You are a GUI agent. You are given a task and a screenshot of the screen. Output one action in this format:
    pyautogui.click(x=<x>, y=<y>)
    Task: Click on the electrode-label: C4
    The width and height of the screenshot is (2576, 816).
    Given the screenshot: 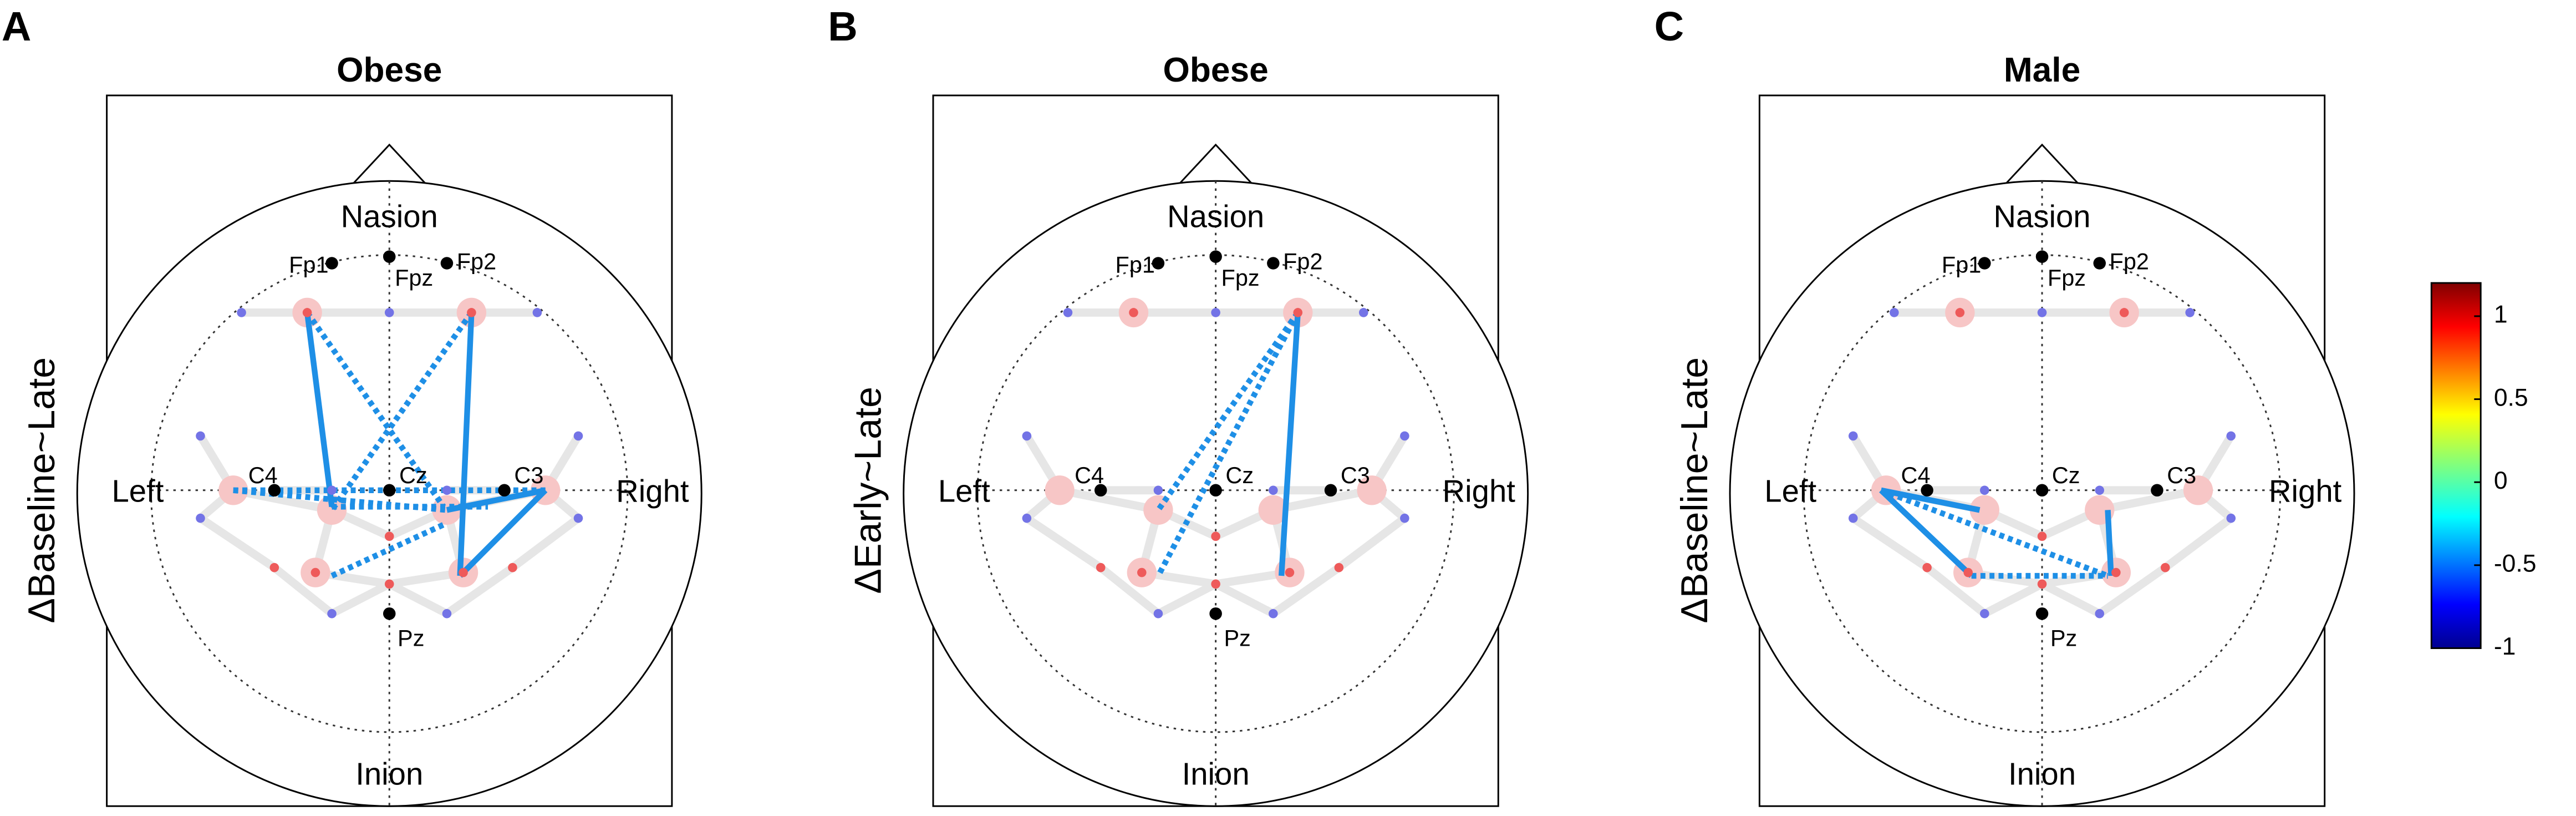 What is the action you would take?
    pyautogui.click(x=263, y=475)
    